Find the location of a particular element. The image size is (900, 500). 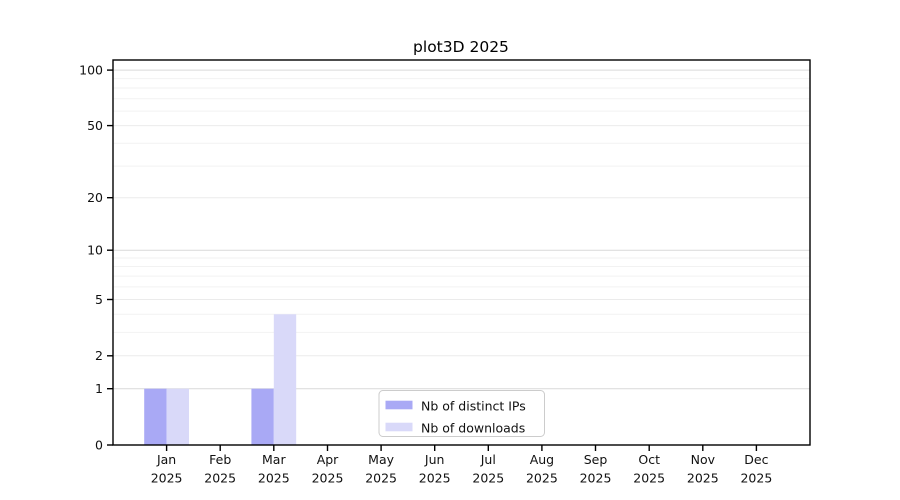

legend-label: Nb of distinct IPs is located at coordinates (473, 406).